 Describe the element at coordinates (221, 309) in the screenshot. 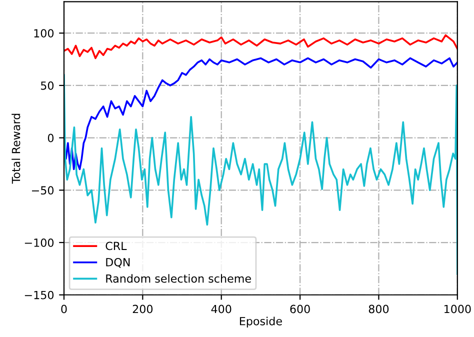

I see `x-tick-label: 400` at that location.